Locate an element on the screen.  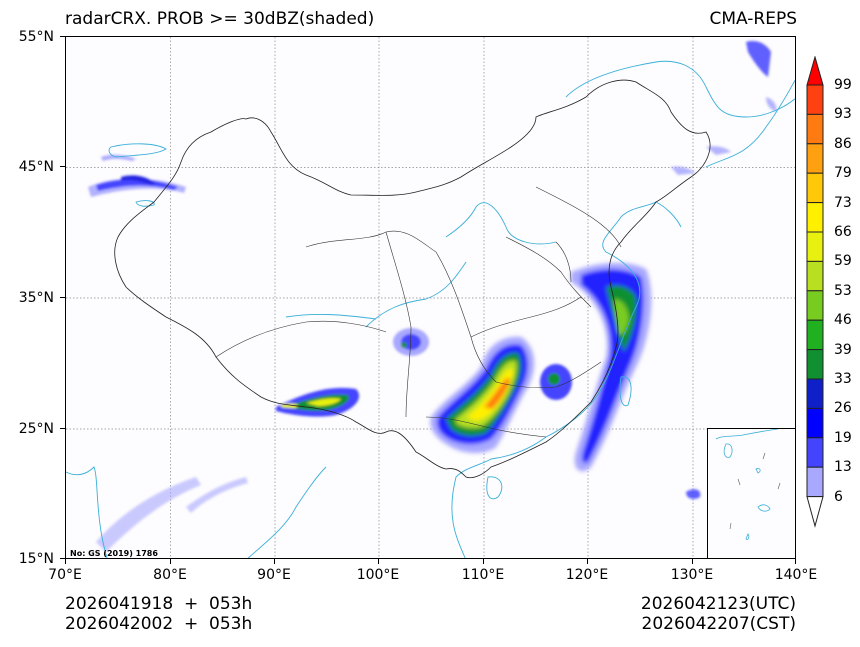
precip-sichuan is located at coordinates (411, 342).